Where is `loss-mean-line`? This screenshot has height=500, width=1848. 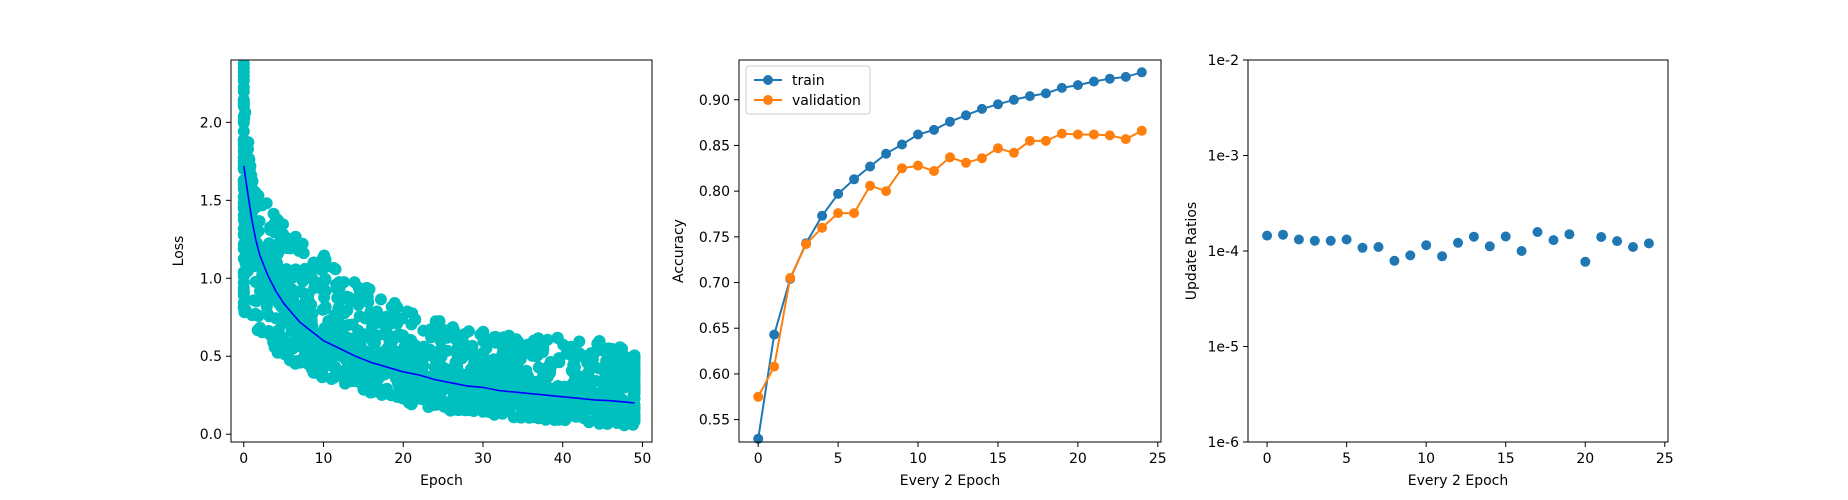 loss-mean-line is located at coordinates (439, 284).